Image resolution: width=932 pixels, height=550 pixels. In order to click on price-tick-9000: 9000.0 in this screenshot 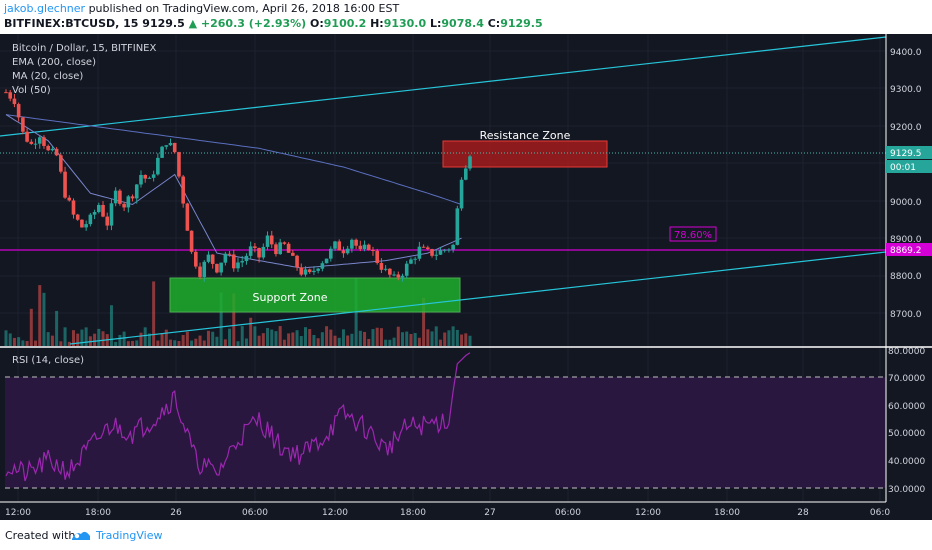, I will do `click(906, 203)`.